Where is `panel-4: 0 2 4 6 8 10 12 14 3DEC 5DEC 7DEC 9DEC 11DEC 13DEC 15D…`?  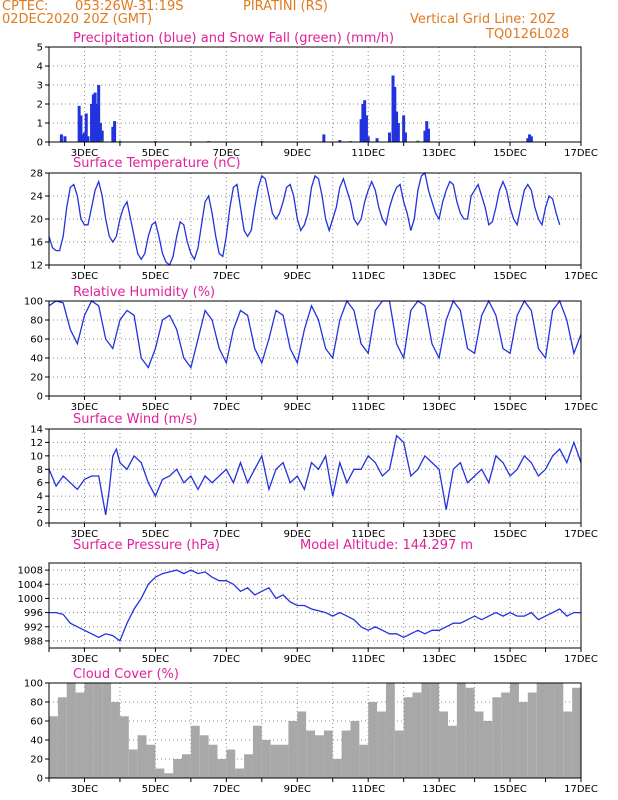
panel-4: 0 2 4 6 8 10 12 14 3DEC 5DEC 7DEC 9DEC 11DEC 13DEC 15D… is located at coordinates (314, 476).